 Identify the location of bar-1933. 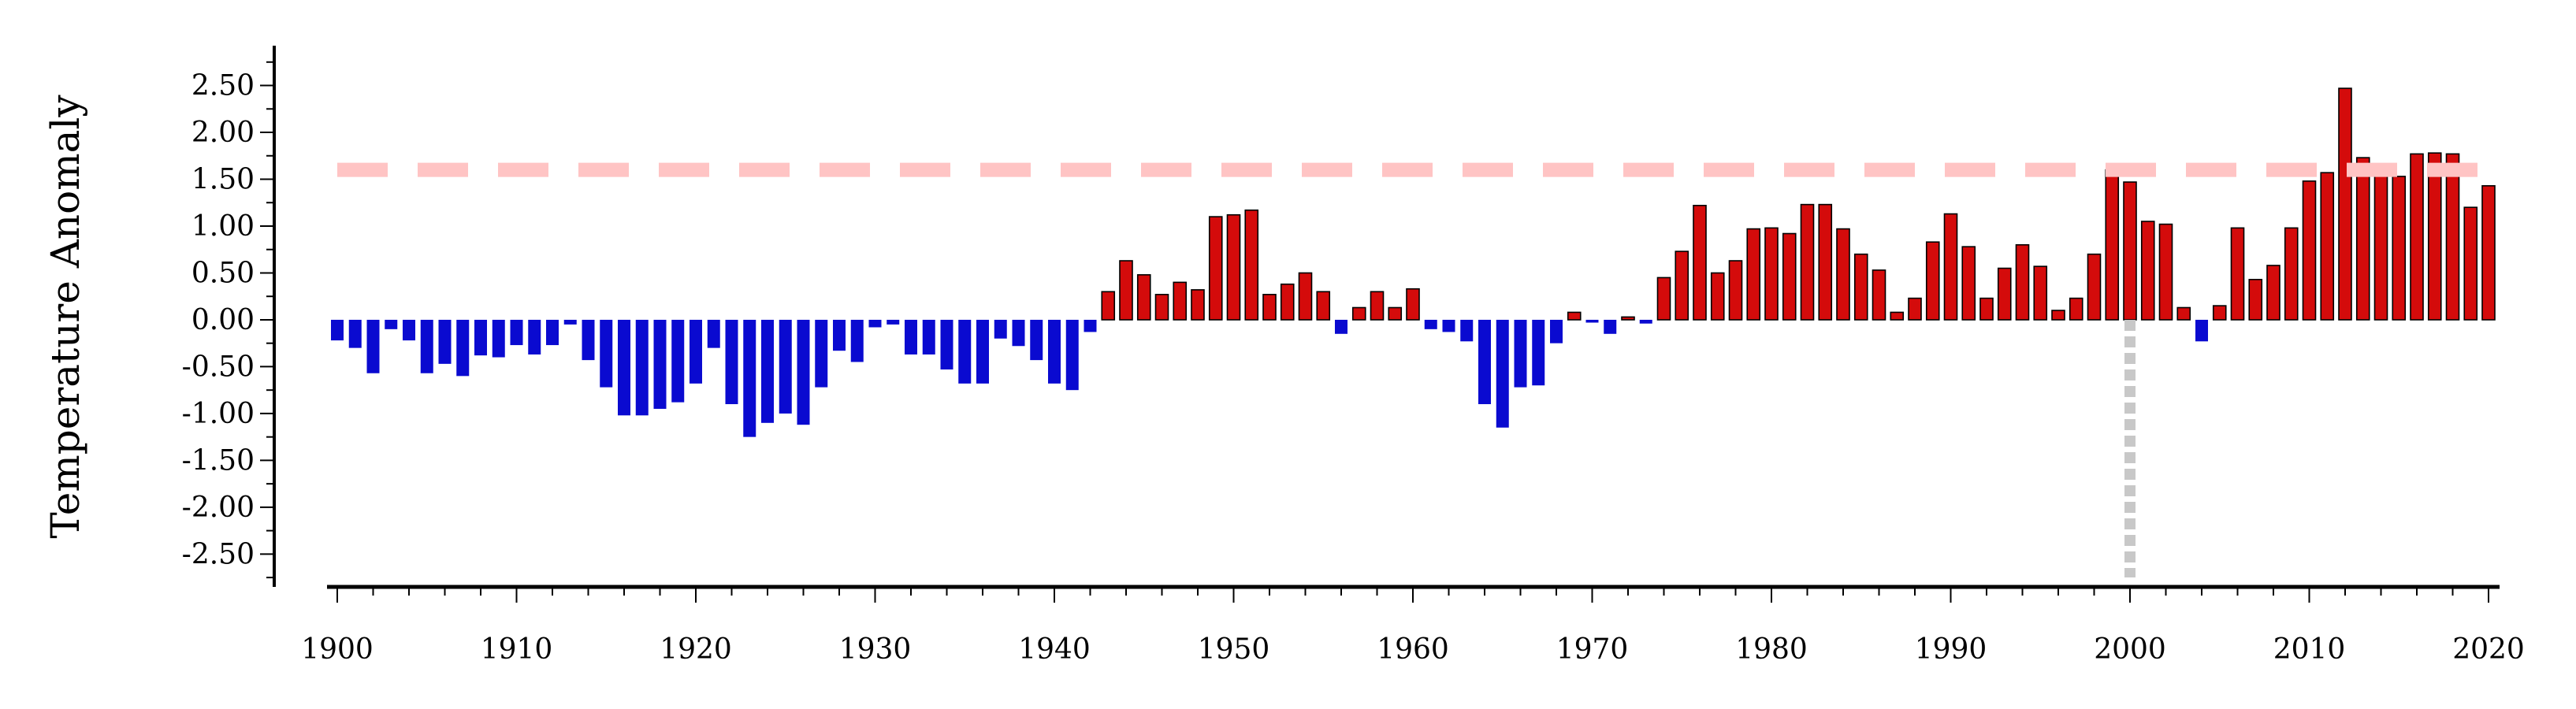
(928, 336).